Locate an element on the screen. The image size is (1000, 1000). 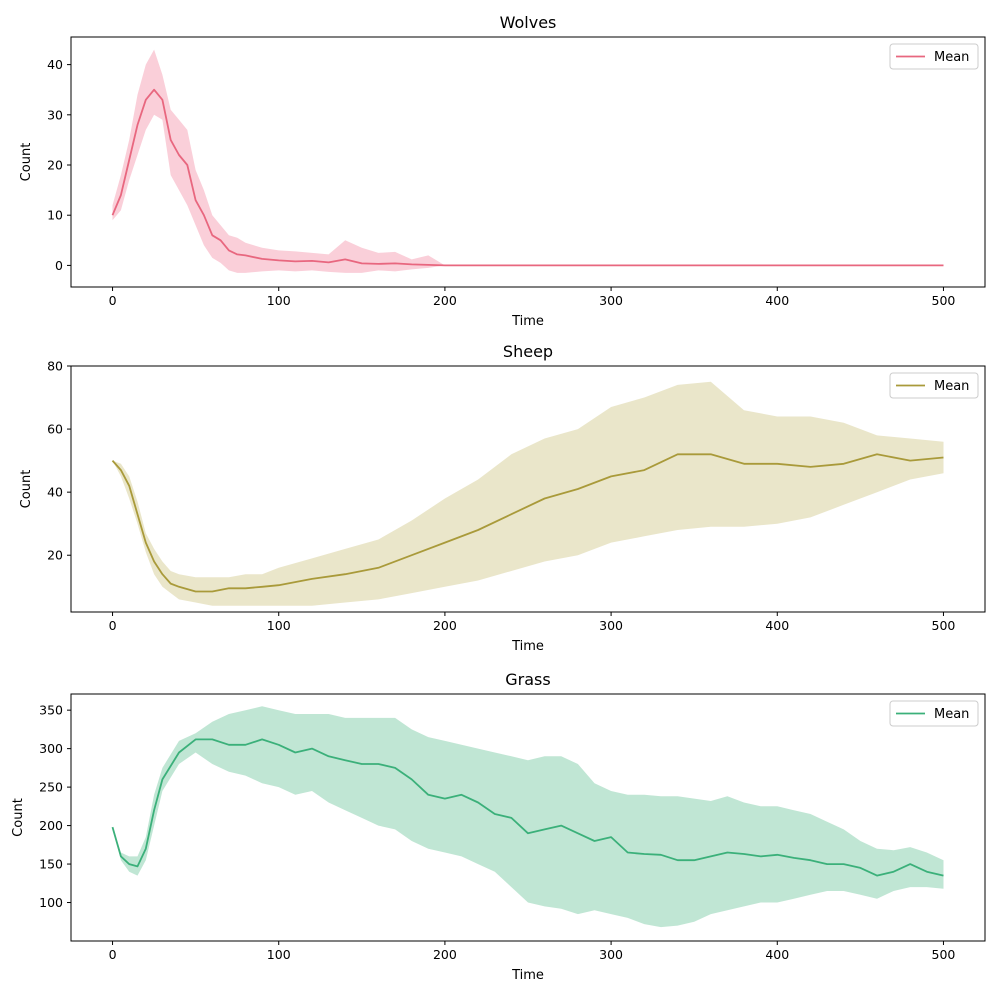
chart-title: Sheep is located at coordinates (528, 351).